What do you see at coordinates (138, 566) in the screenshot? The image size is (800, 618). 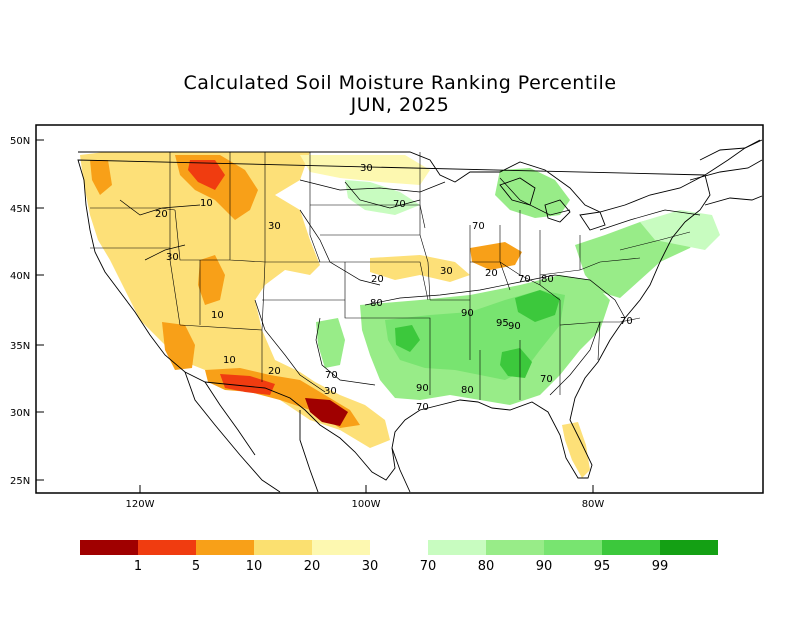 I see `legend-tick-1: 1` at bounding box center [138, 566].